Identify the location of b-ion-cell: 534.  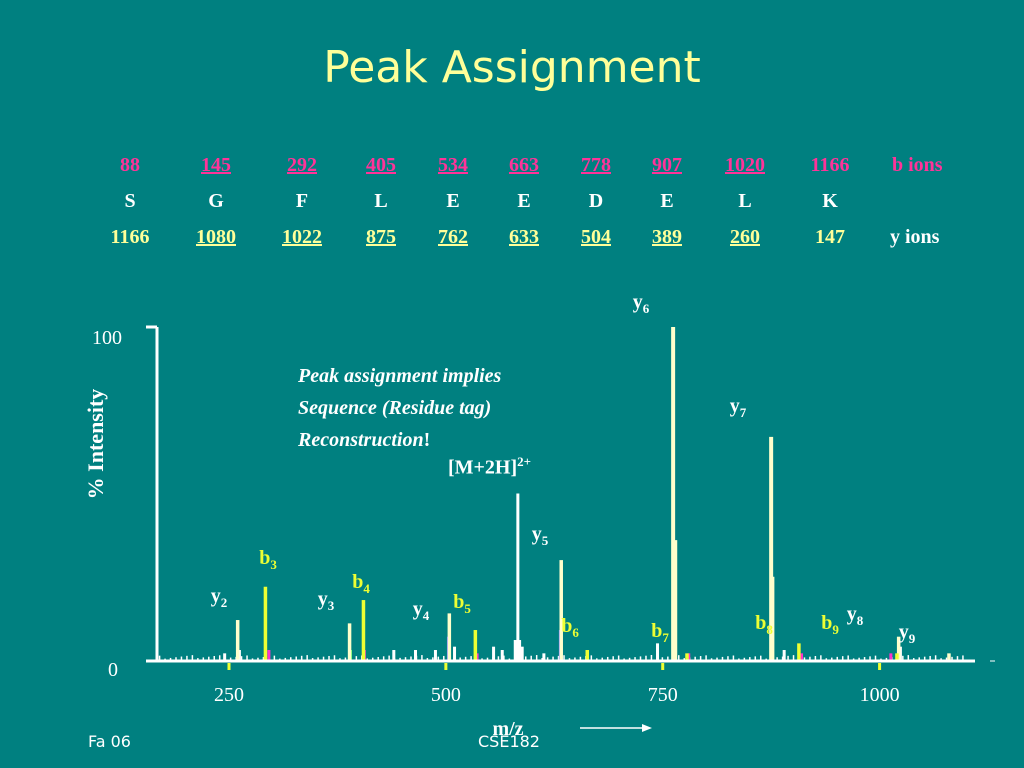
(453, 165).